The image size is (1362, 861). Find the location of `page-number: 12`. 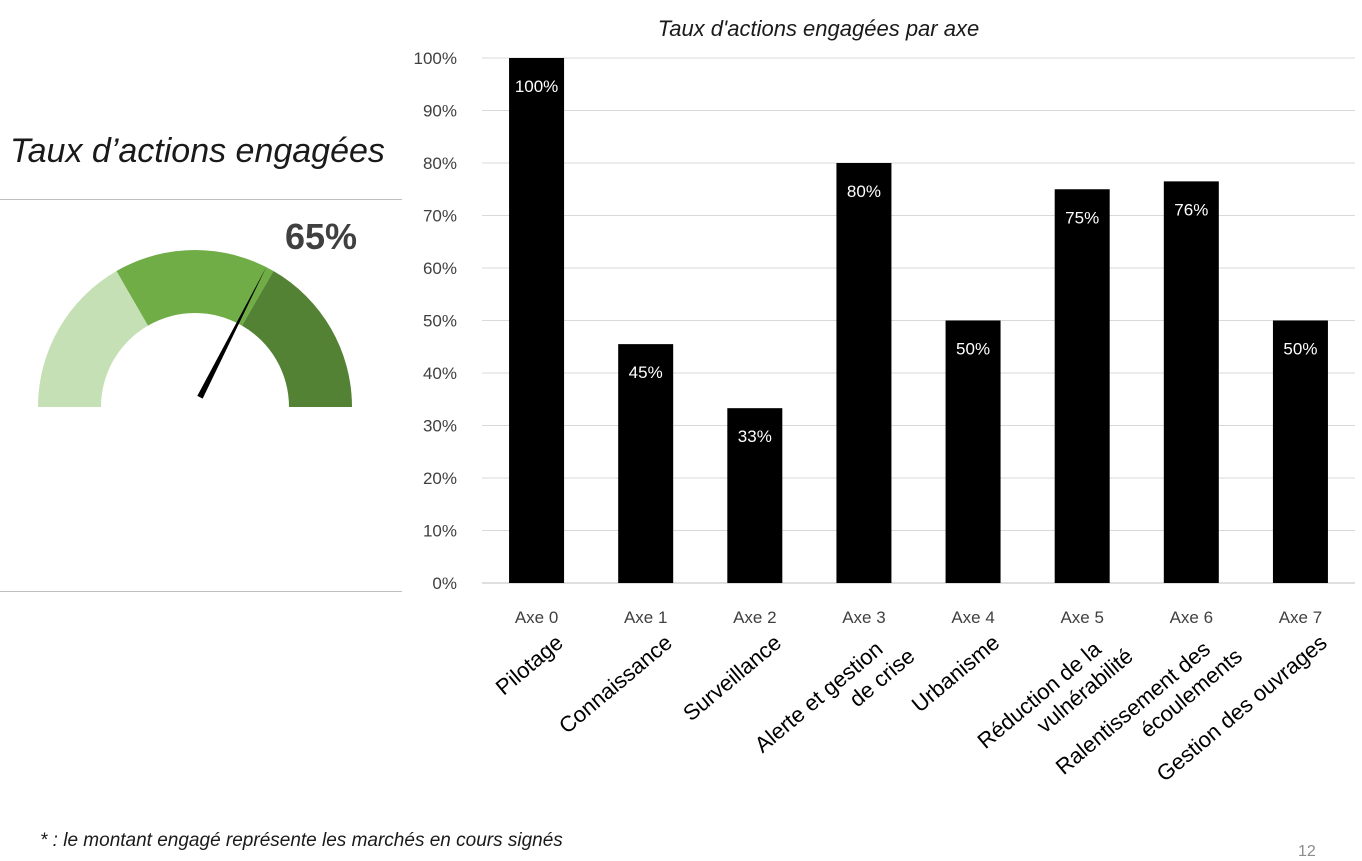

page-number: 12 is located at coordinates (1307, 851).